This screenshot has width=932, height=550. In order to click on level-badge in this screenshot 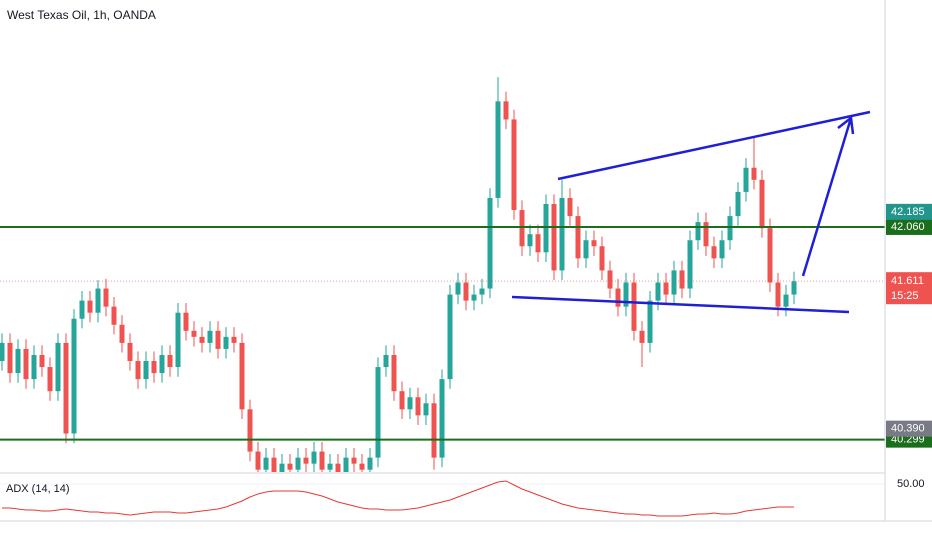, I will do `click(909, 226)`.